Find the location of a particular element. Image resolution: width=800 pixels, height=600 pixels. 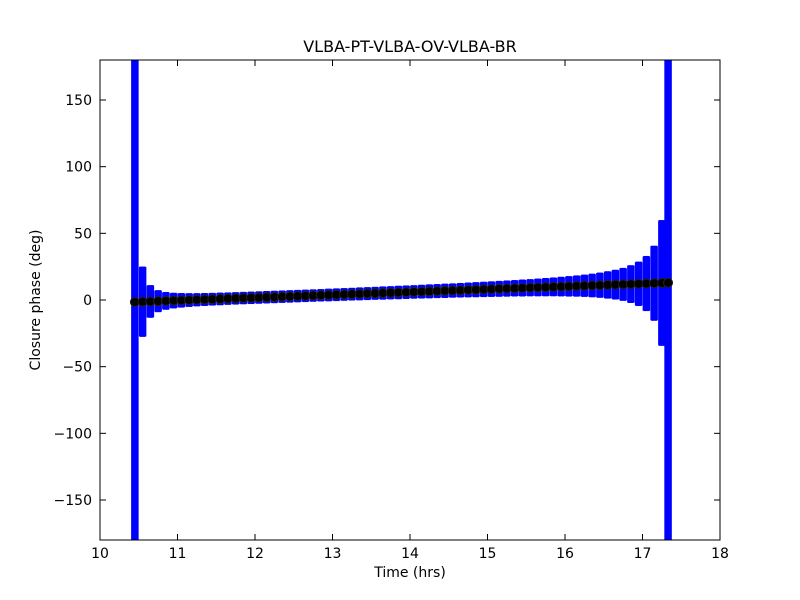

x-tick-label: 15 is located at coordinates (488, 554).